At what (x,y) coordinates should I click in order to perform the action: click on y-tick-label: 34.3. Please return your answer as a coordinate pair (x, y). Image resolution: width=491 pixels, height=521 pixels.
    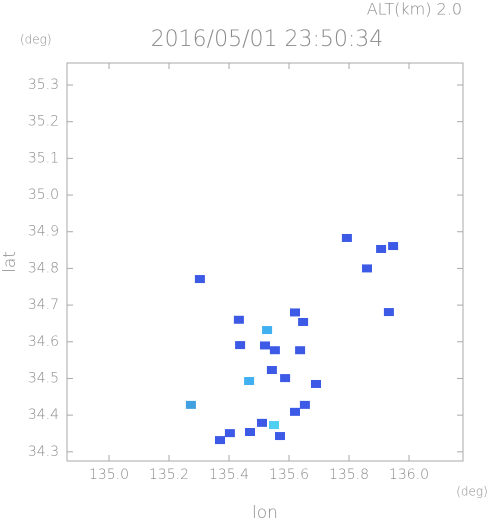
    Looking at the image, I should click on (43, 452).